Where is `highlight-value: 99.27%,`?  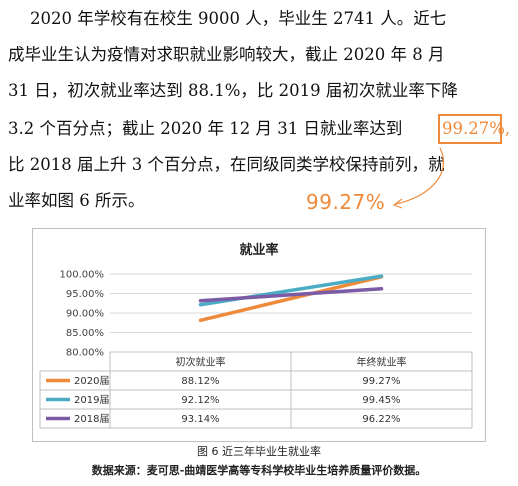
highlight-value: 99.27%, is located at coordinates (476, 128).